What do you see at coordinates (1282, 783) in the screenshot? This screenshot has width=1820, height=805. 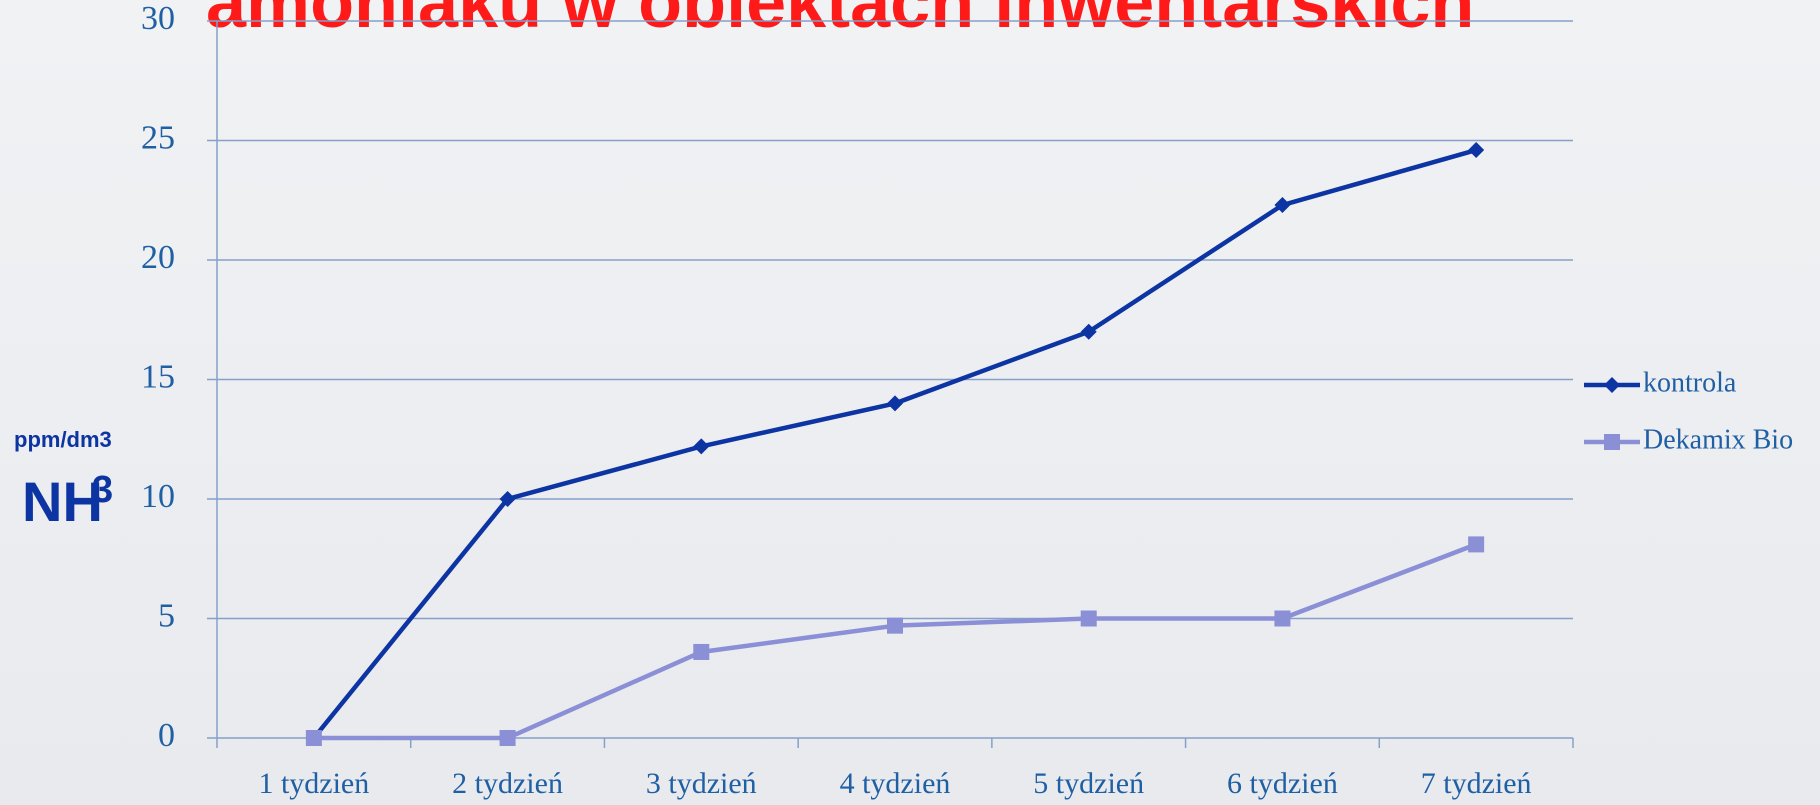 I see `x-tick-label: 6 tydzień` at bounding box center [1282, 783].